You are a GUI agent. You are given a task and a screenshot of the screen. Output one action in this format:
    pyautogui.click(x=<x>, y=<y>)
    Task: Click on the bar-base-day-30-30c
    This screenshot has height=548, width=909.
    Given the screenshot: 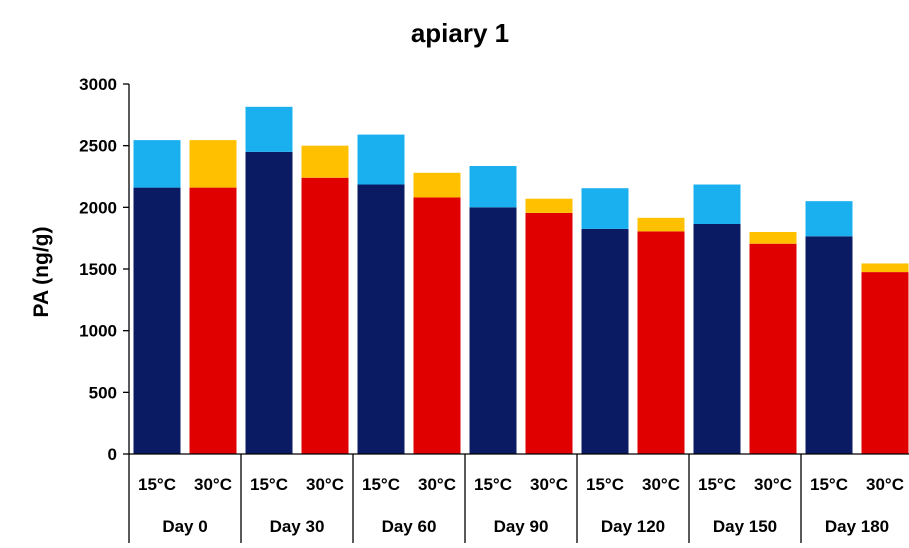 What is the action you would take?
    pyautogui.click(x=325, y=315)
    